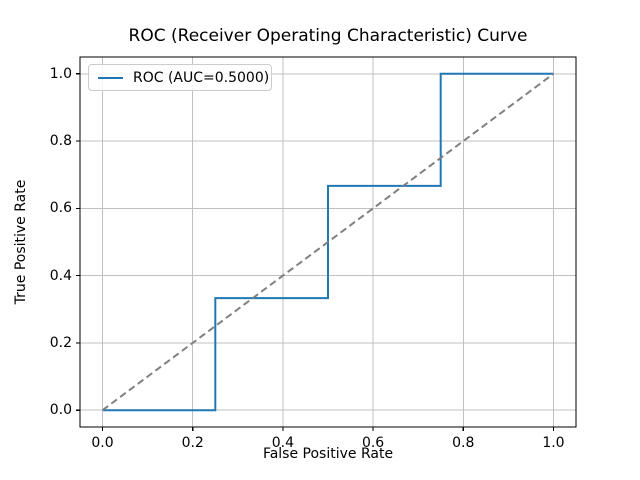  What do you see at coordinates (463, 443) in the screenshot?
I see `x-tick-label: 0.8` at bounding box center [463, 443].